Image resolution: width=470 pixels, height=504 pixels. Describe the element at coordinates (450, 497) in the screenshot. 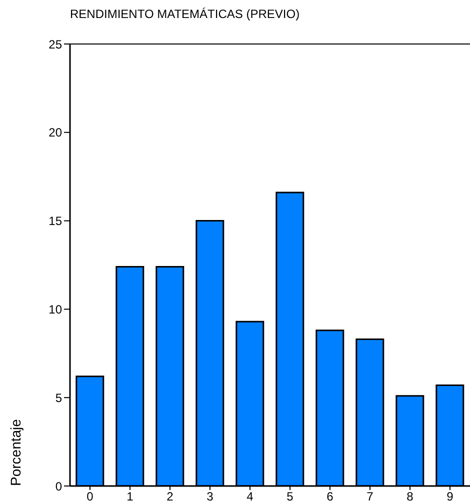

I see `x-tick-label: 9` at that location.